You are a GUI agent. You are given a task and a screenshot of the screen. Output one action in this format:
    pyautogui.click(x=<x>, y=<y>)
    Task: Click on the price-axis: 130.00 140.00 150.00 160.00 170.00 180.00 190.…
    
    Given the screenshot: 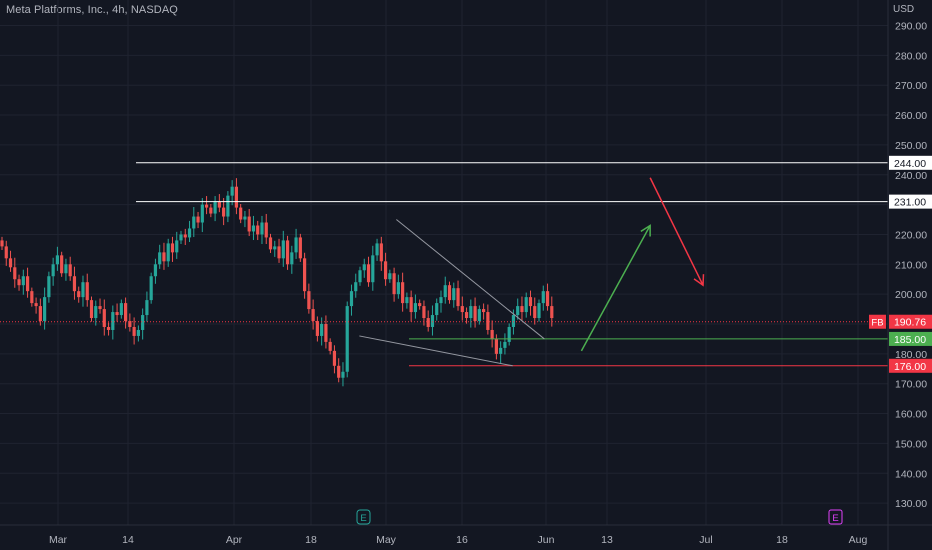 What is the action you would take?
    pyautogui.click(x=900, y=275)
    